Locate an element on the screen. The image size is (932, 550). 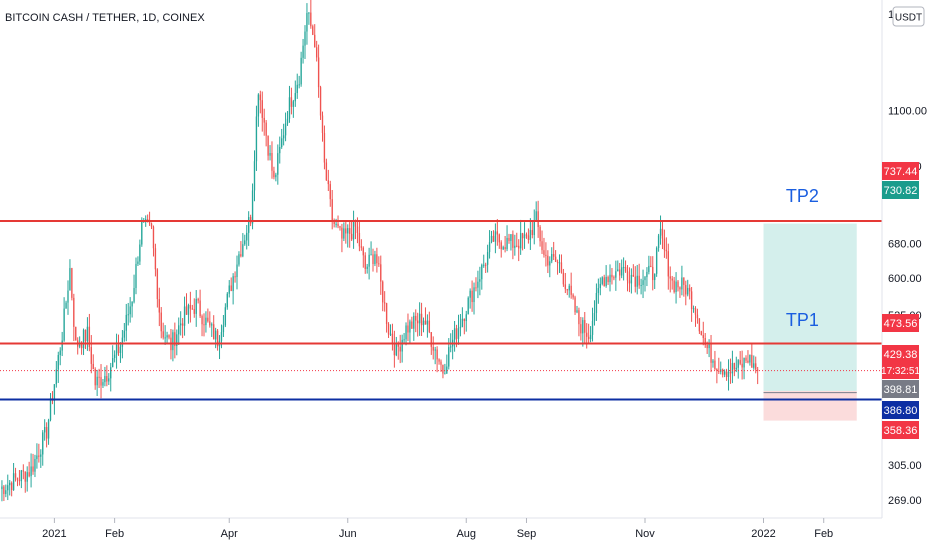
price-badge-entry: 398.81 is located at coordinates (900, 389).